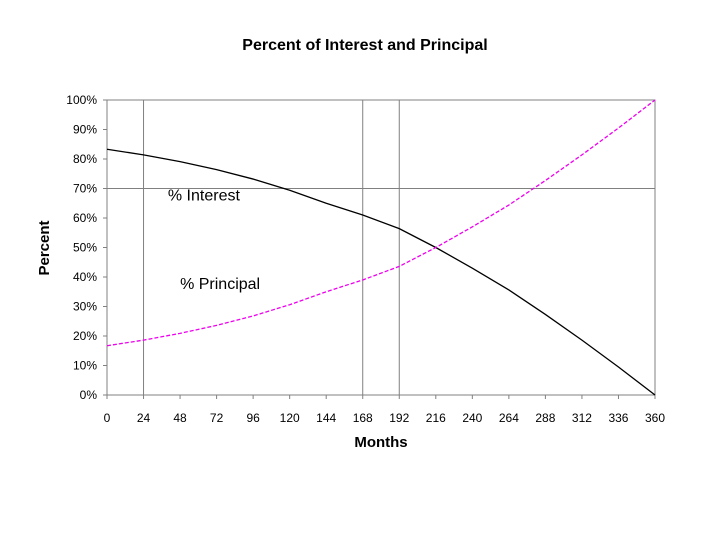  What do you see at coordinates (107, 418) in the screenshot?
I see `x-tick-label: 0` at bounding box center [107, 418].